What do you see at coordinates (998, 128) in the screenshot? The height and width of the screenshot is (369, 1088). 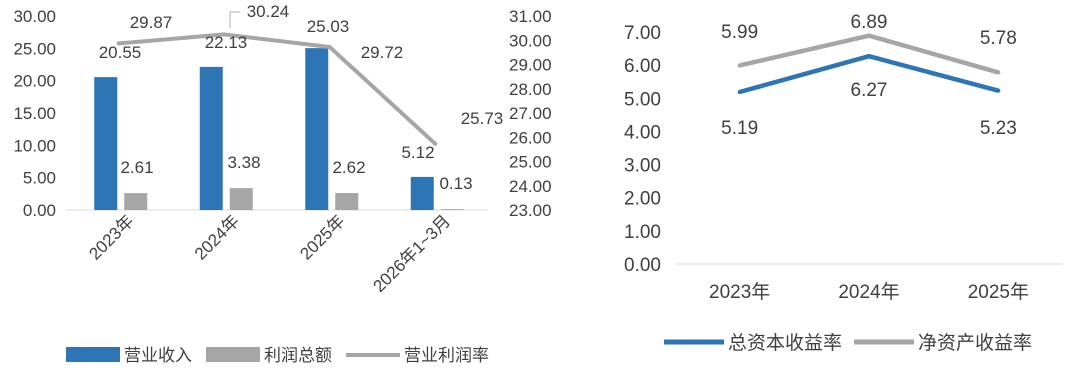 I see `total-capital-return-label: 5.23` at bounding box center [998, 128].